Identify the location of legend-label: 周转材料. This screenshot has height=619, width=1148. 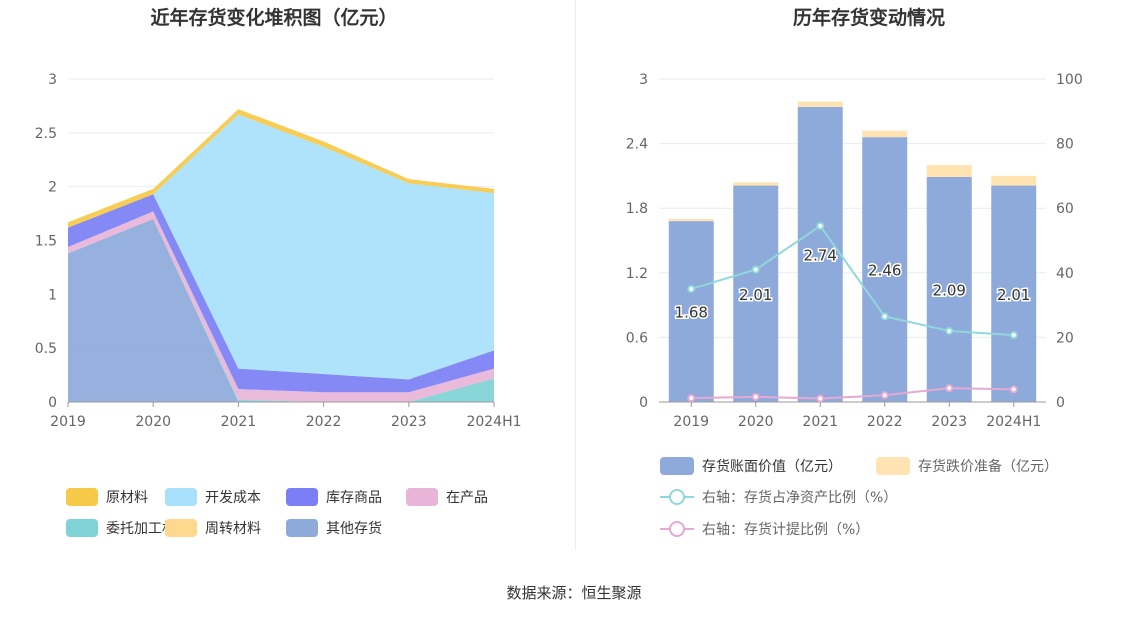
(233, 529).